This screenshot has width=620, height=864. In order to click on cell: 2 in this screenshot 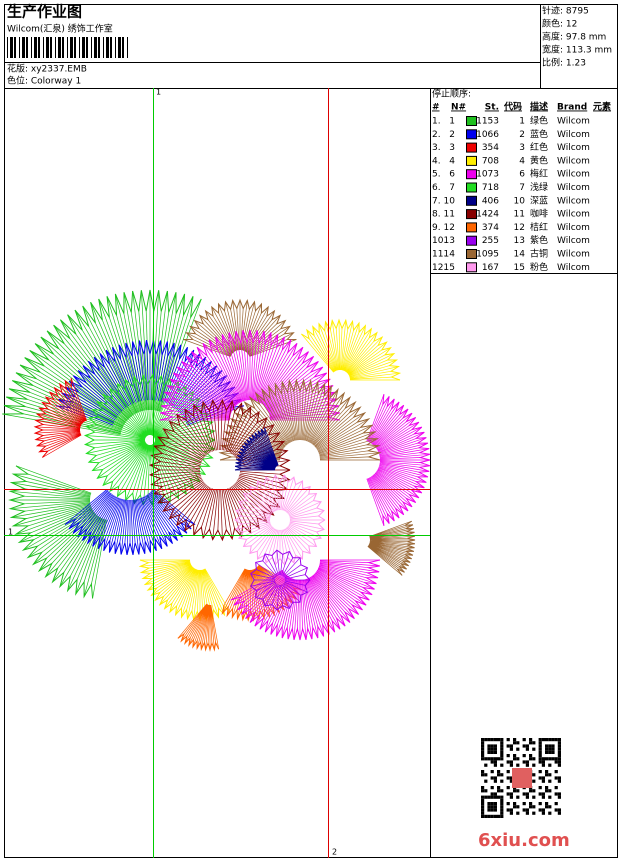, I will do `click(522, 135)`.